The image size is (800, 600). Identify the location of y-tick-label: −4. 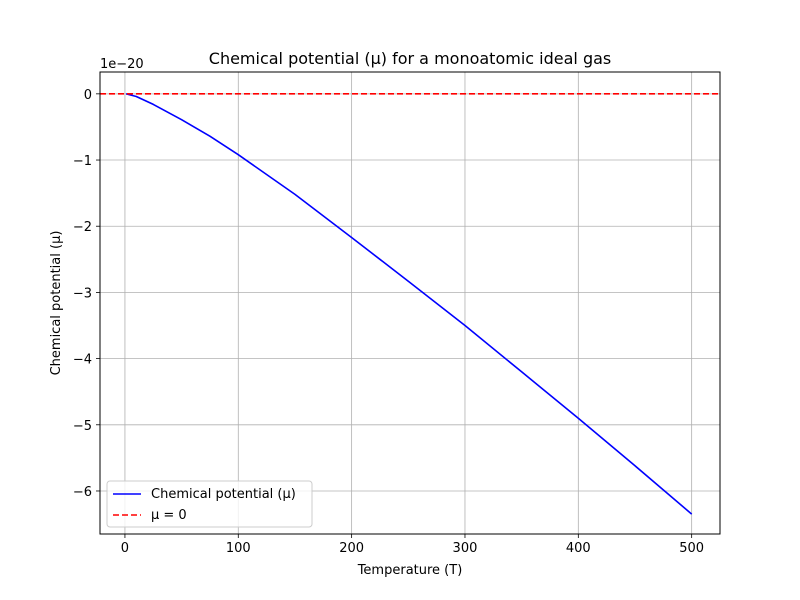
(82, 360).